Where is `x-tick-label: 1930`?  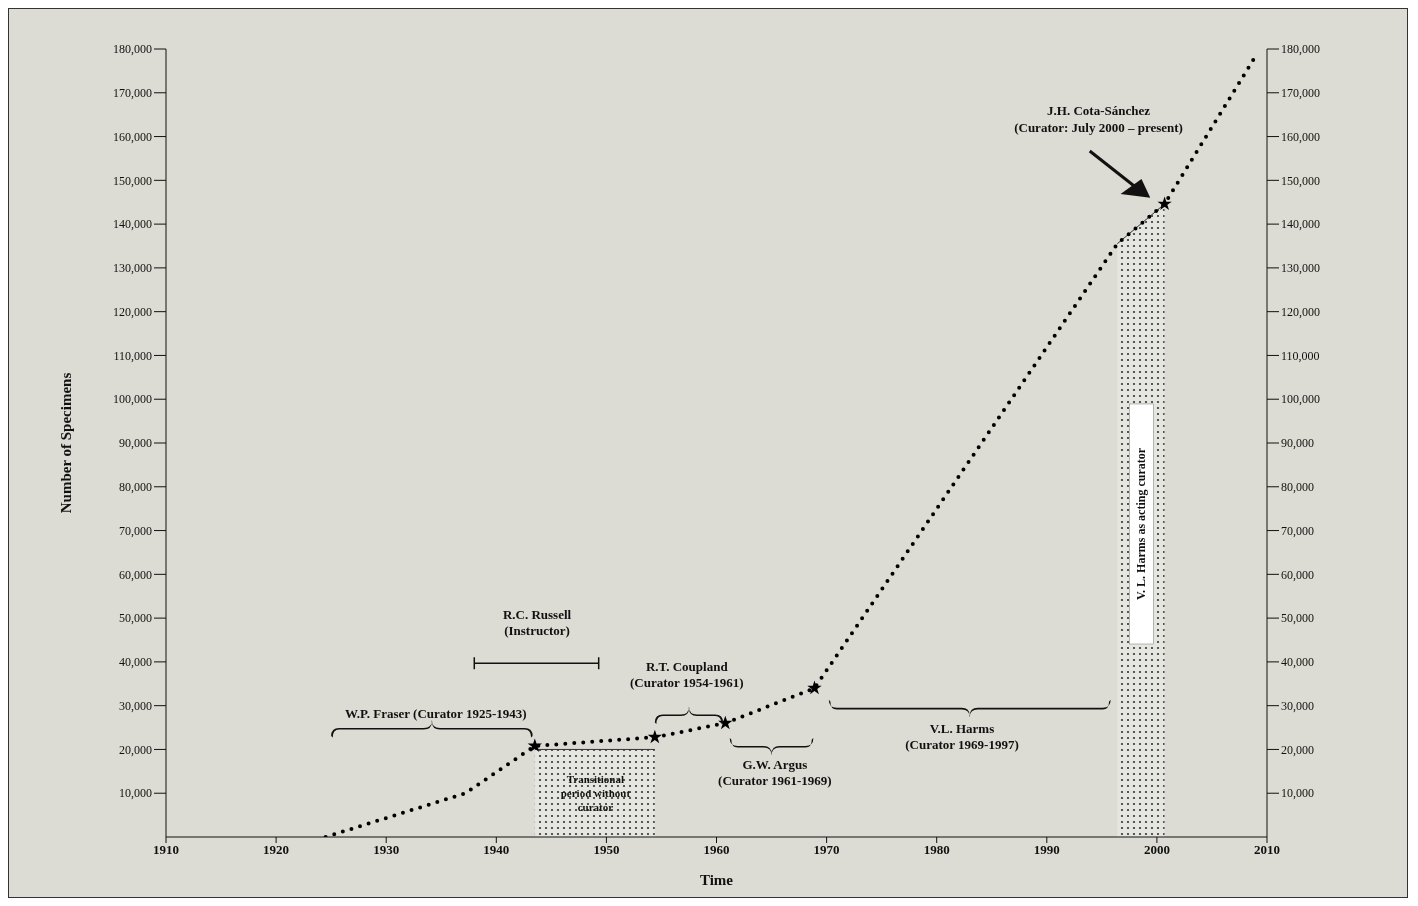
x-tick-label: 1930 is located at coordinates (386, 850).